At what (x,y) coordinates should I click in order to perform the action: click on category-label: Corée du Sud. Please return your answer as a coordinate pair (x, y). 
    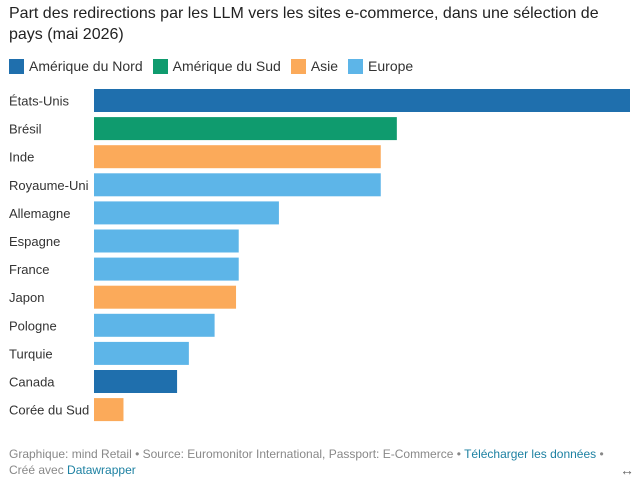
    Looking at the image, I should click on (49, 410).